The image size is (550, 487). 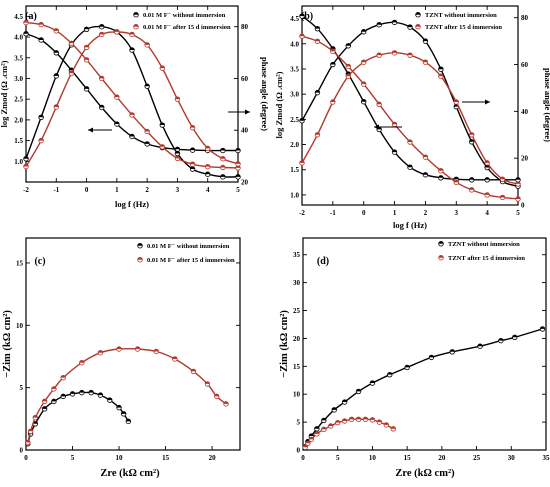 I want to click on y-tick-label: 35, so click(x=297, y=255).